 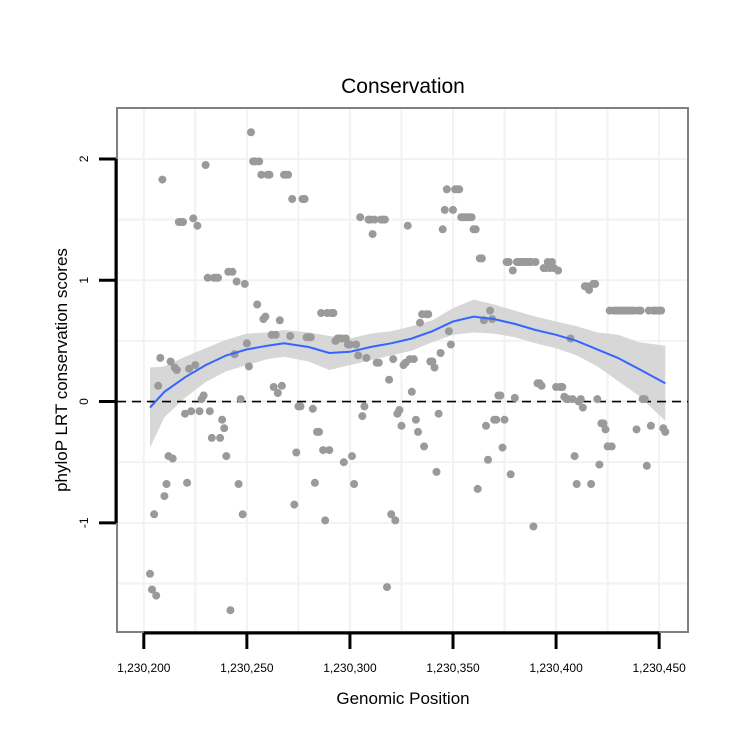 I want to click on confidence-band, so click(x=408, y=373).